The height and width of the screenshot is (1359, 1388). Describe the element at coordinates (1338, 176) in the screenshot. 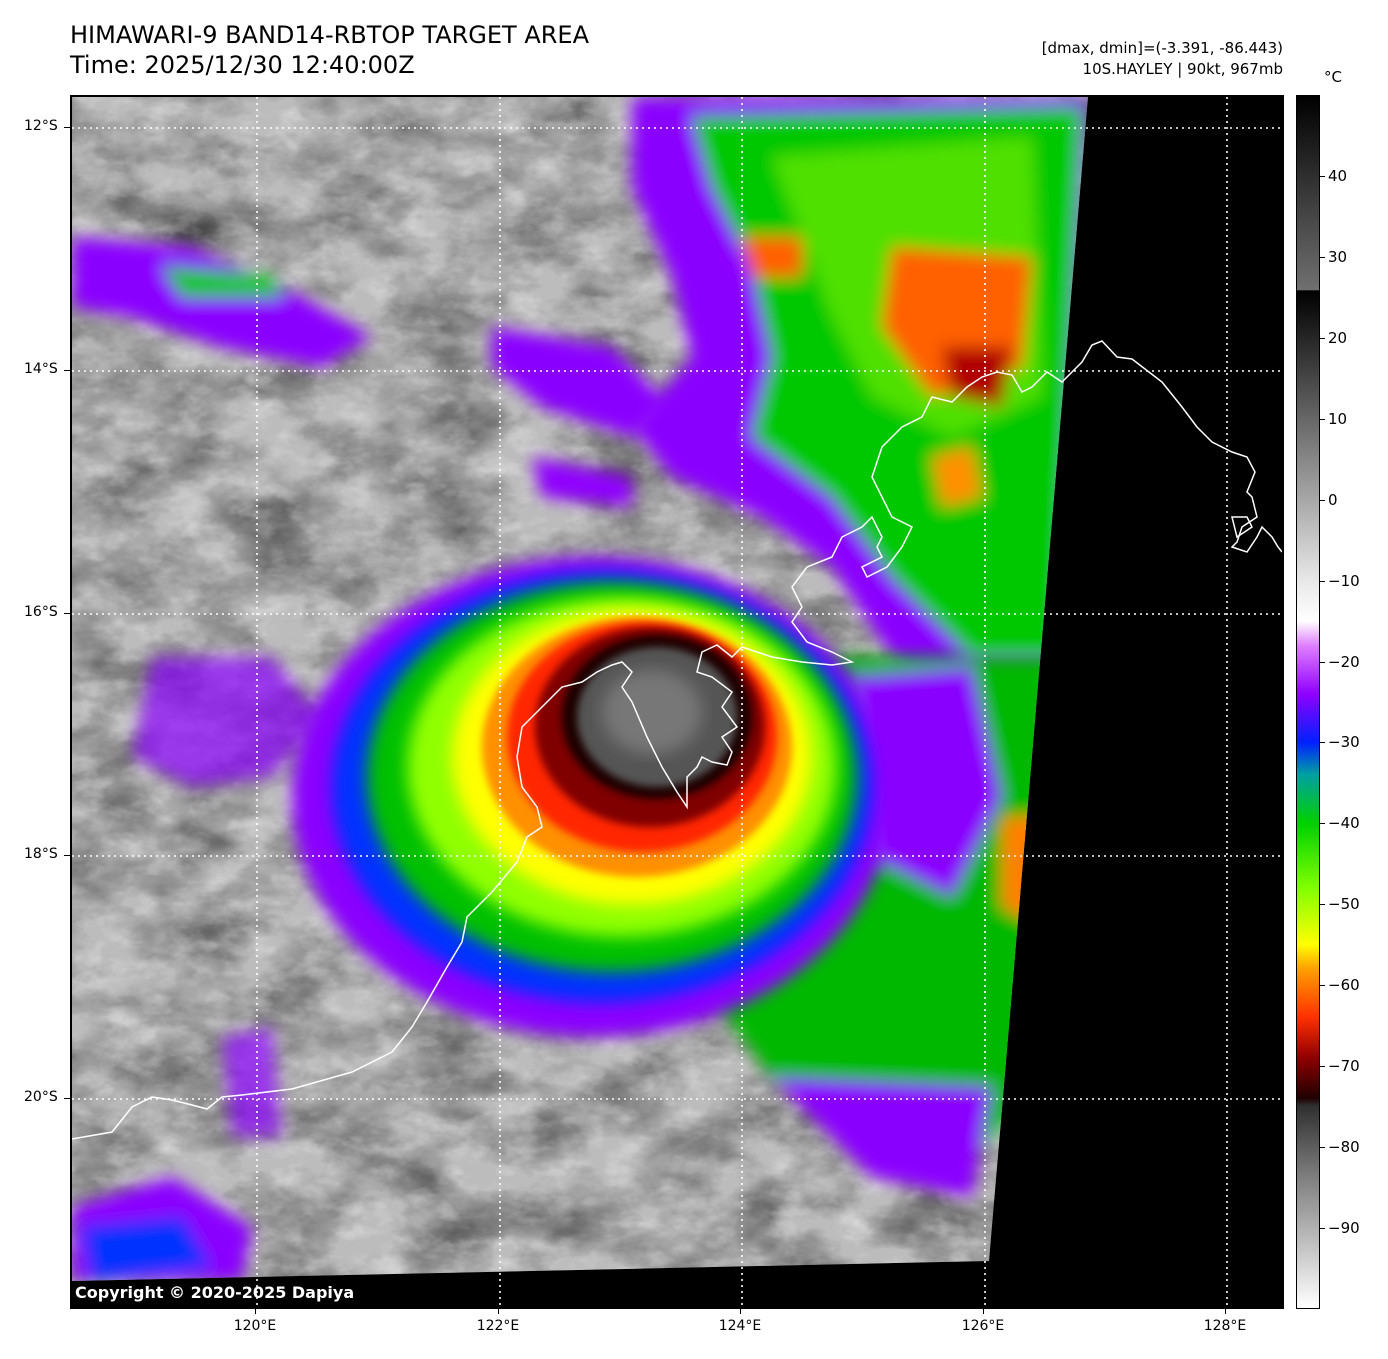

I see `colorbar-label: 40` at that location.